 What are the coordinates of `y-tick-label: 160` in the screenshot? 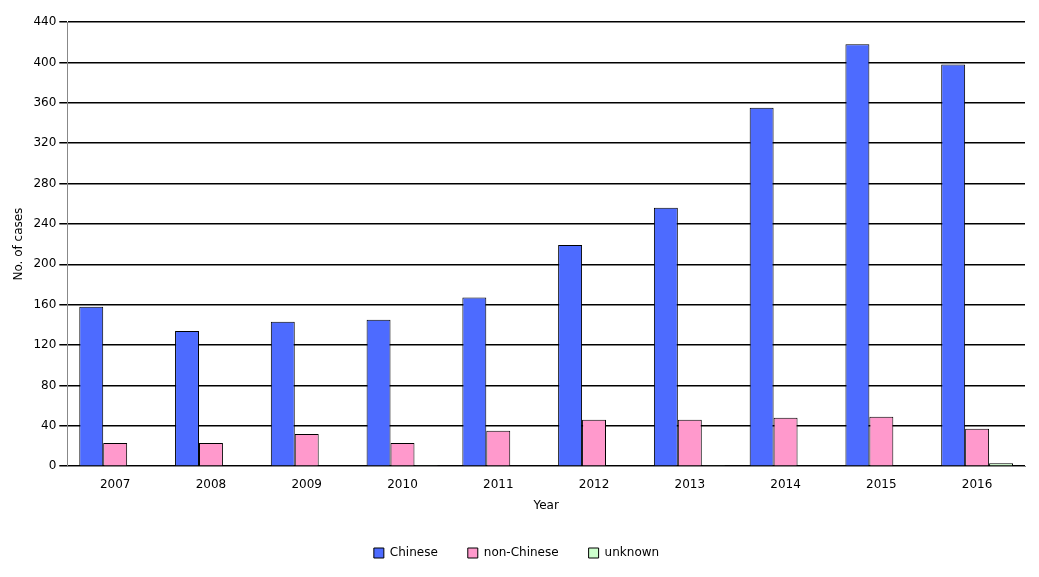 It's located at (45, 303).